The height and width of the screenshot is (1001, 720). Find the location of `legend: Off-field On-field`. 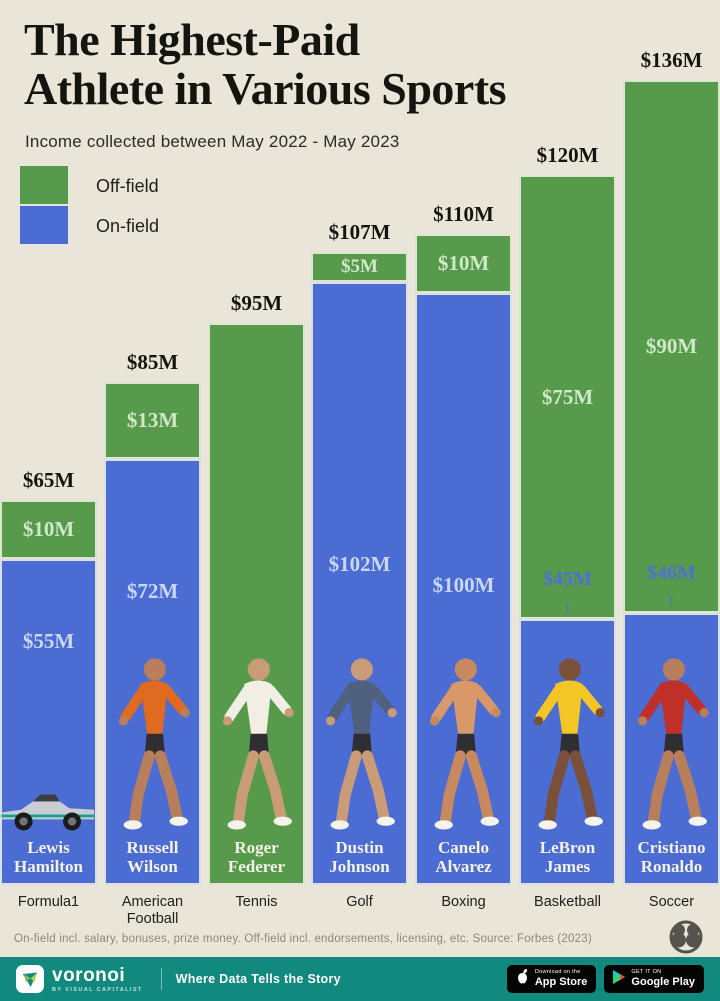

legend: Off-field On-field is located at coordinates (89, 206).